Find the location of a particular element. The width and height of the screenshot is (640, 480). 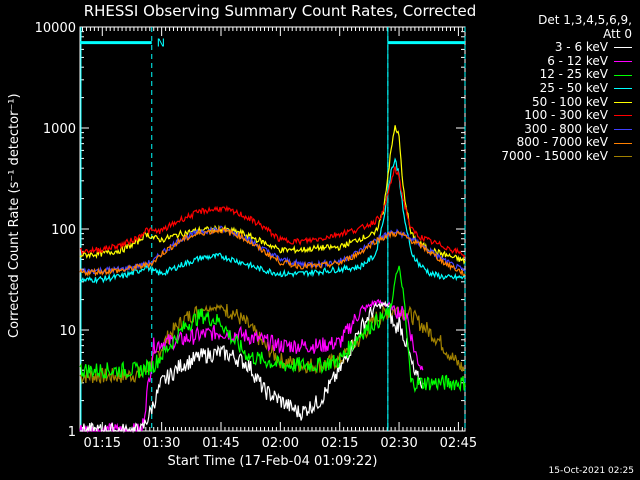

legend-entry: 100 - 300 keV is located at coordinates (566, 116).